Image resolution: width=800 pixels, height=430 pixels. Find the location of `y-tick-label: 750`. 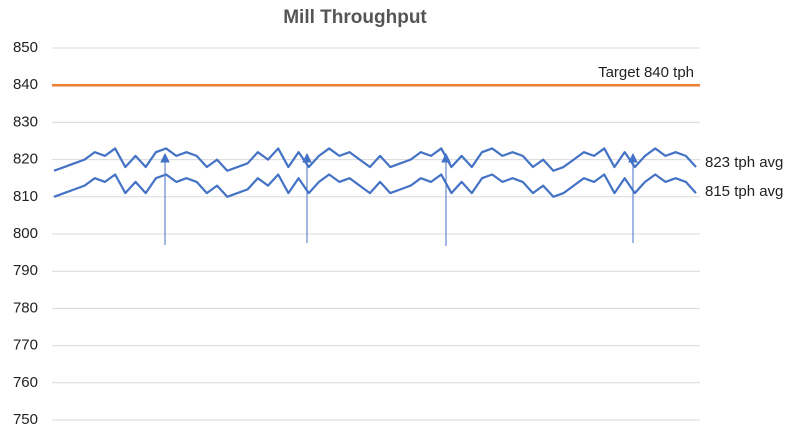

y-tick-label: 750 is located at coordinates (25, 419).